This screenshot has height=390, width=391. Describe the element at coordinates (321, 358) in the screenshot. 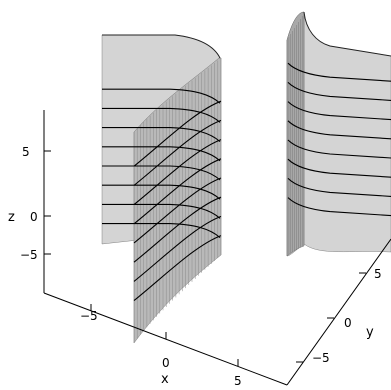

I see `y-tick-label: −5` at that location.